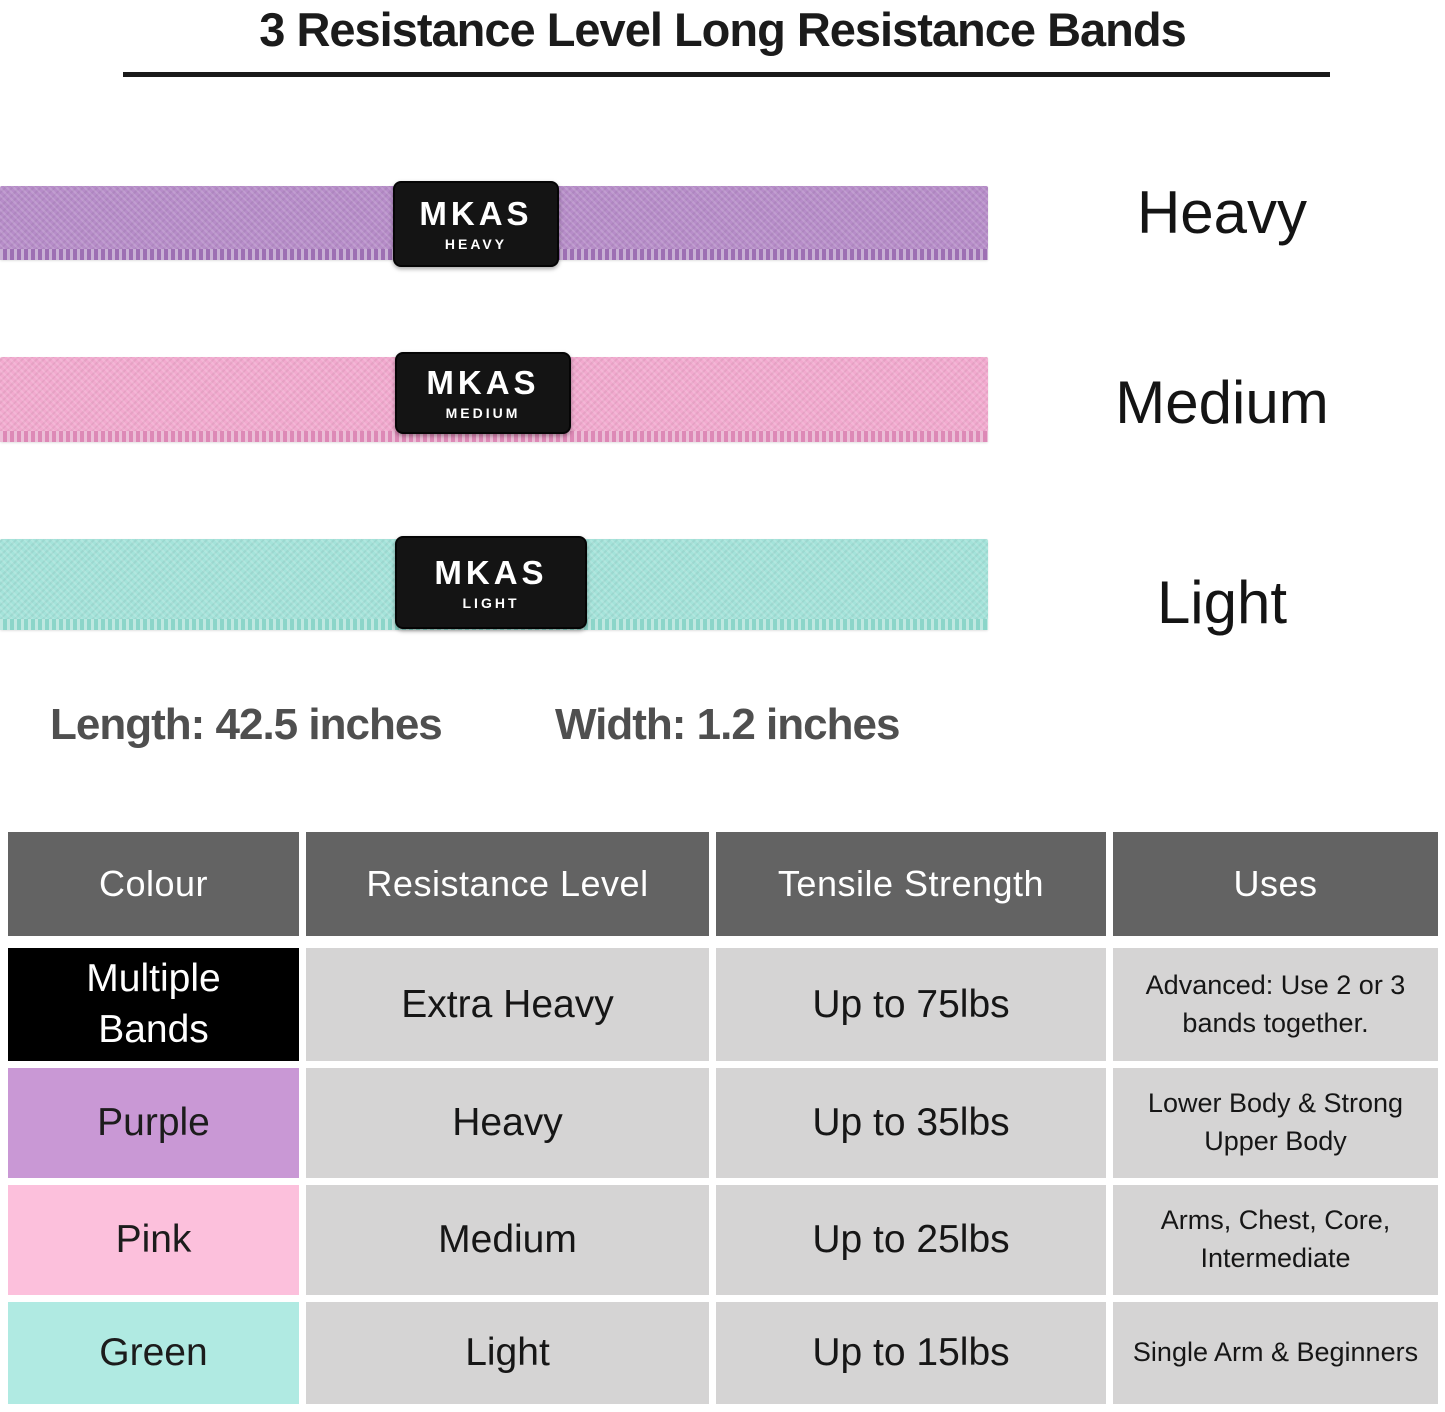 The height and width of the screenshot is (1412, 1445). What do you see at coordinates (507, 1004) in the screenshot?
I see `resistance-cell: Extra Heavy` at bounding box center [507, 1004].